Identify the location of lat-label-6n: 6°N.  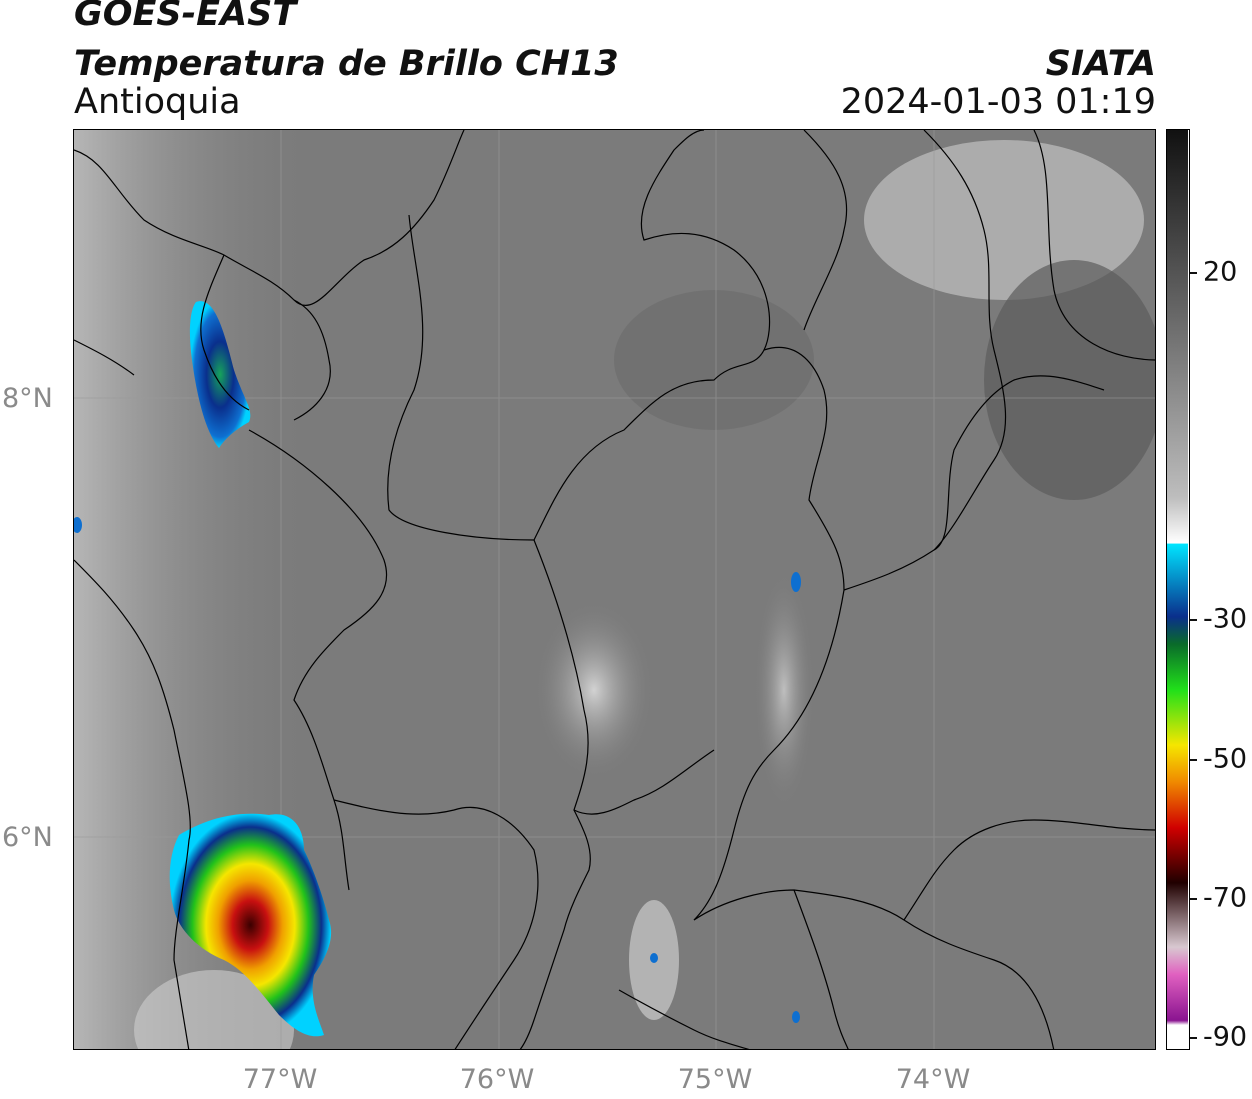
(27, 837).